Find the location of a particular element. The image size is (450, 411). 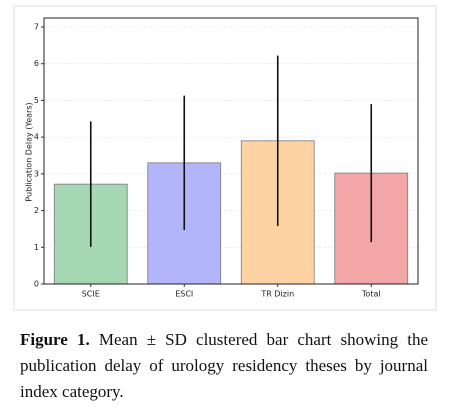

caption-label: Figure 1. is located at coordinates (55, 339).